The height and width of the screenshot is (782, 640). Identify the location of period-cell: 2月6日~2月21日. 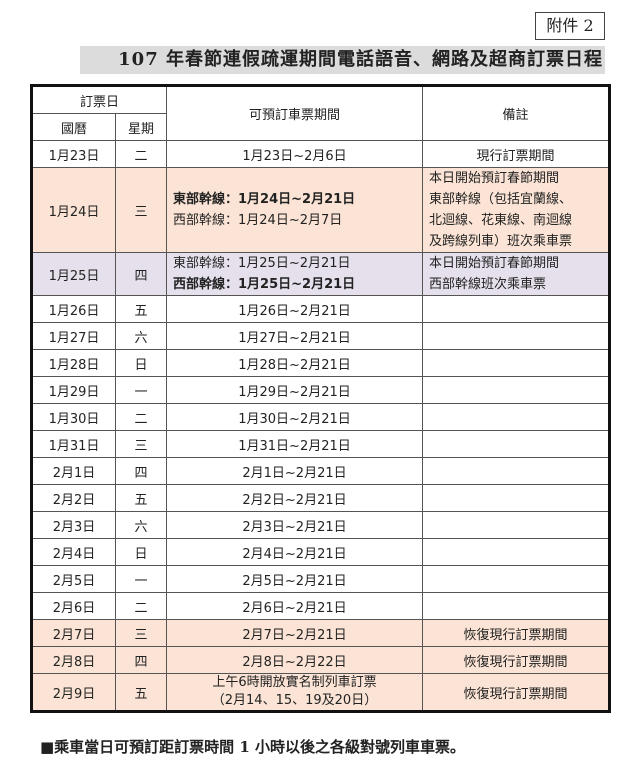
(294, 606).